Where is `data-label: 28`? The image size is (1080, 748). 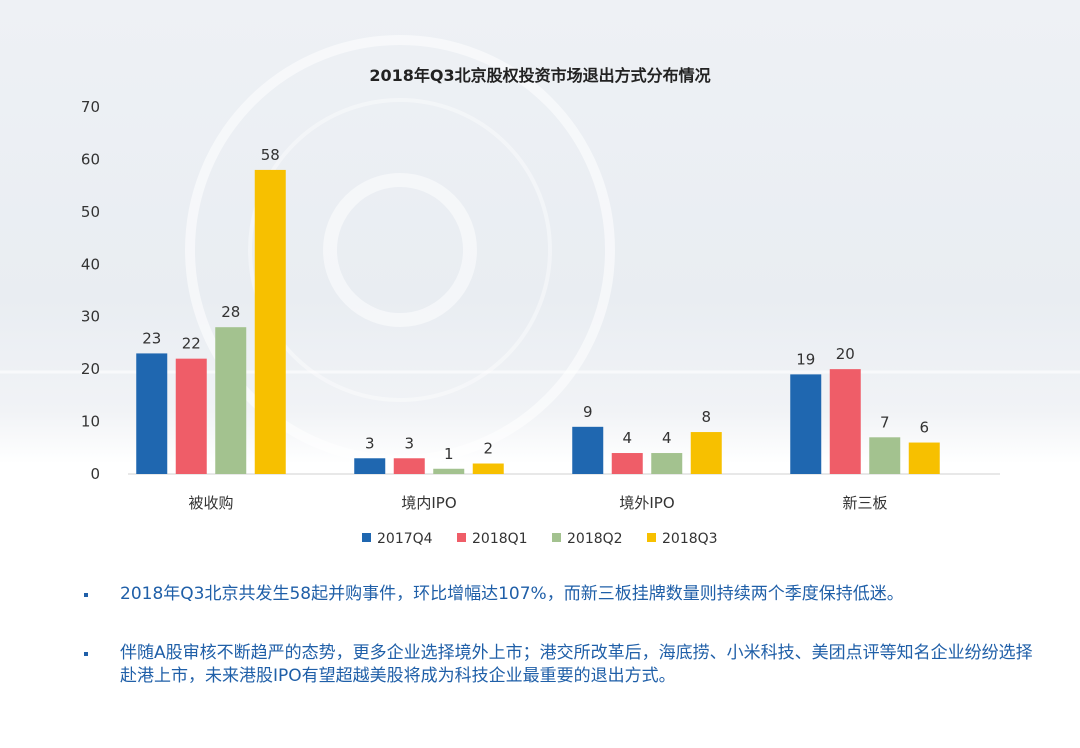
data-label: 28 is located at coordinates (230, 312).